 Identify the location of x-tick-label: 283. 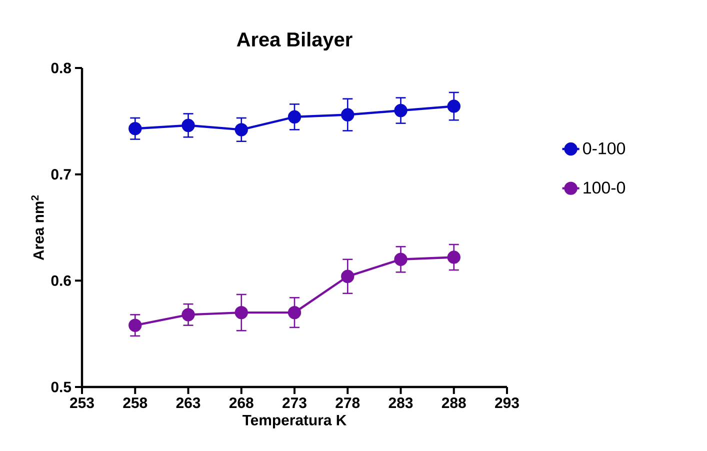
(400, 403).